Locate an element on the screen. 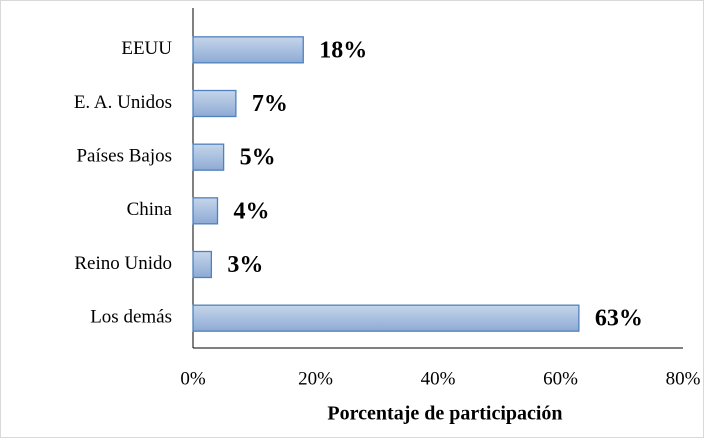  x-tick-label: 20% is located at coordinates (315, 378).